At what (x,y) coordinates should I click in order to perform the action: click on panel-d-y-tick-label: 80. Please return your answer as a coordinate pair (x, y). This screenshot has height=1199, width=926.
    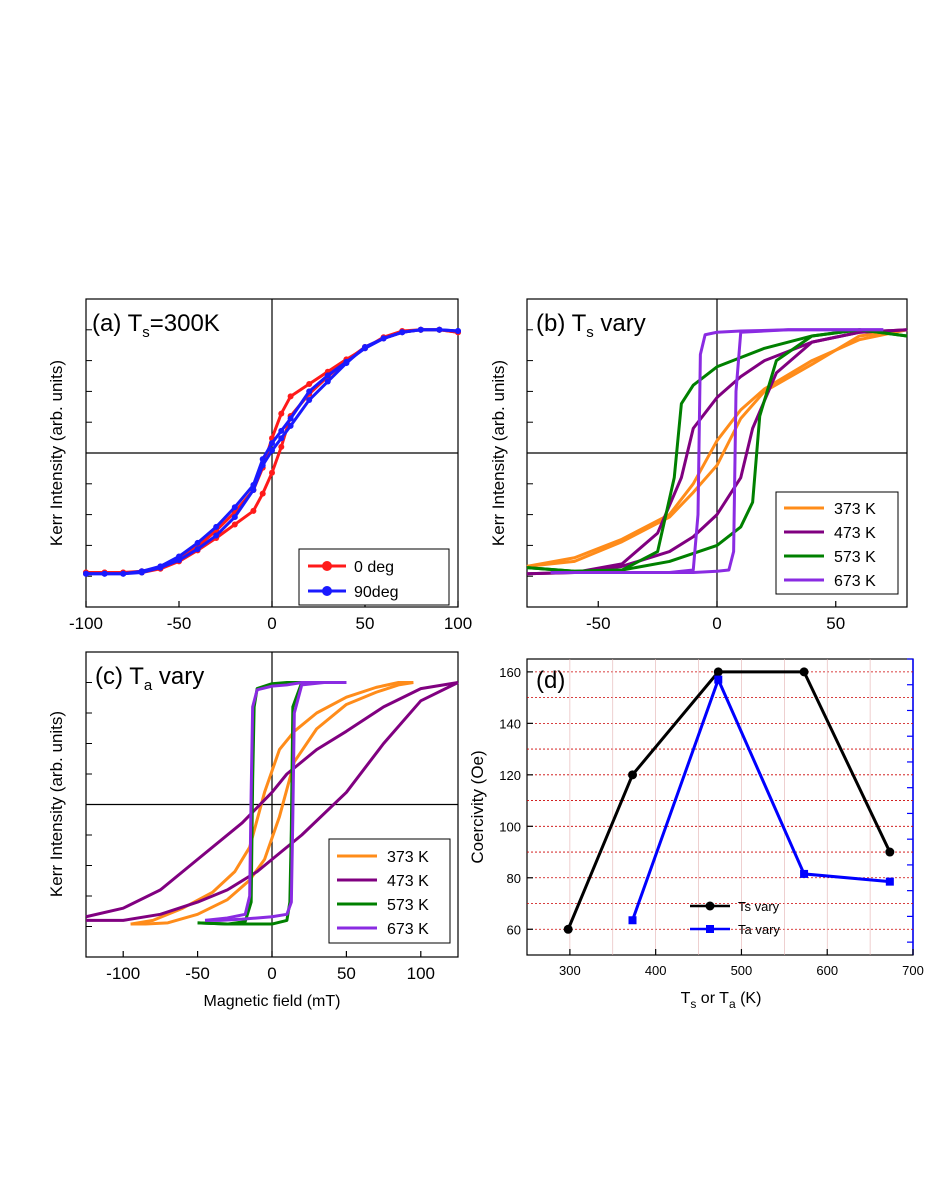
    Looking at the image, I should click on (514, 878).